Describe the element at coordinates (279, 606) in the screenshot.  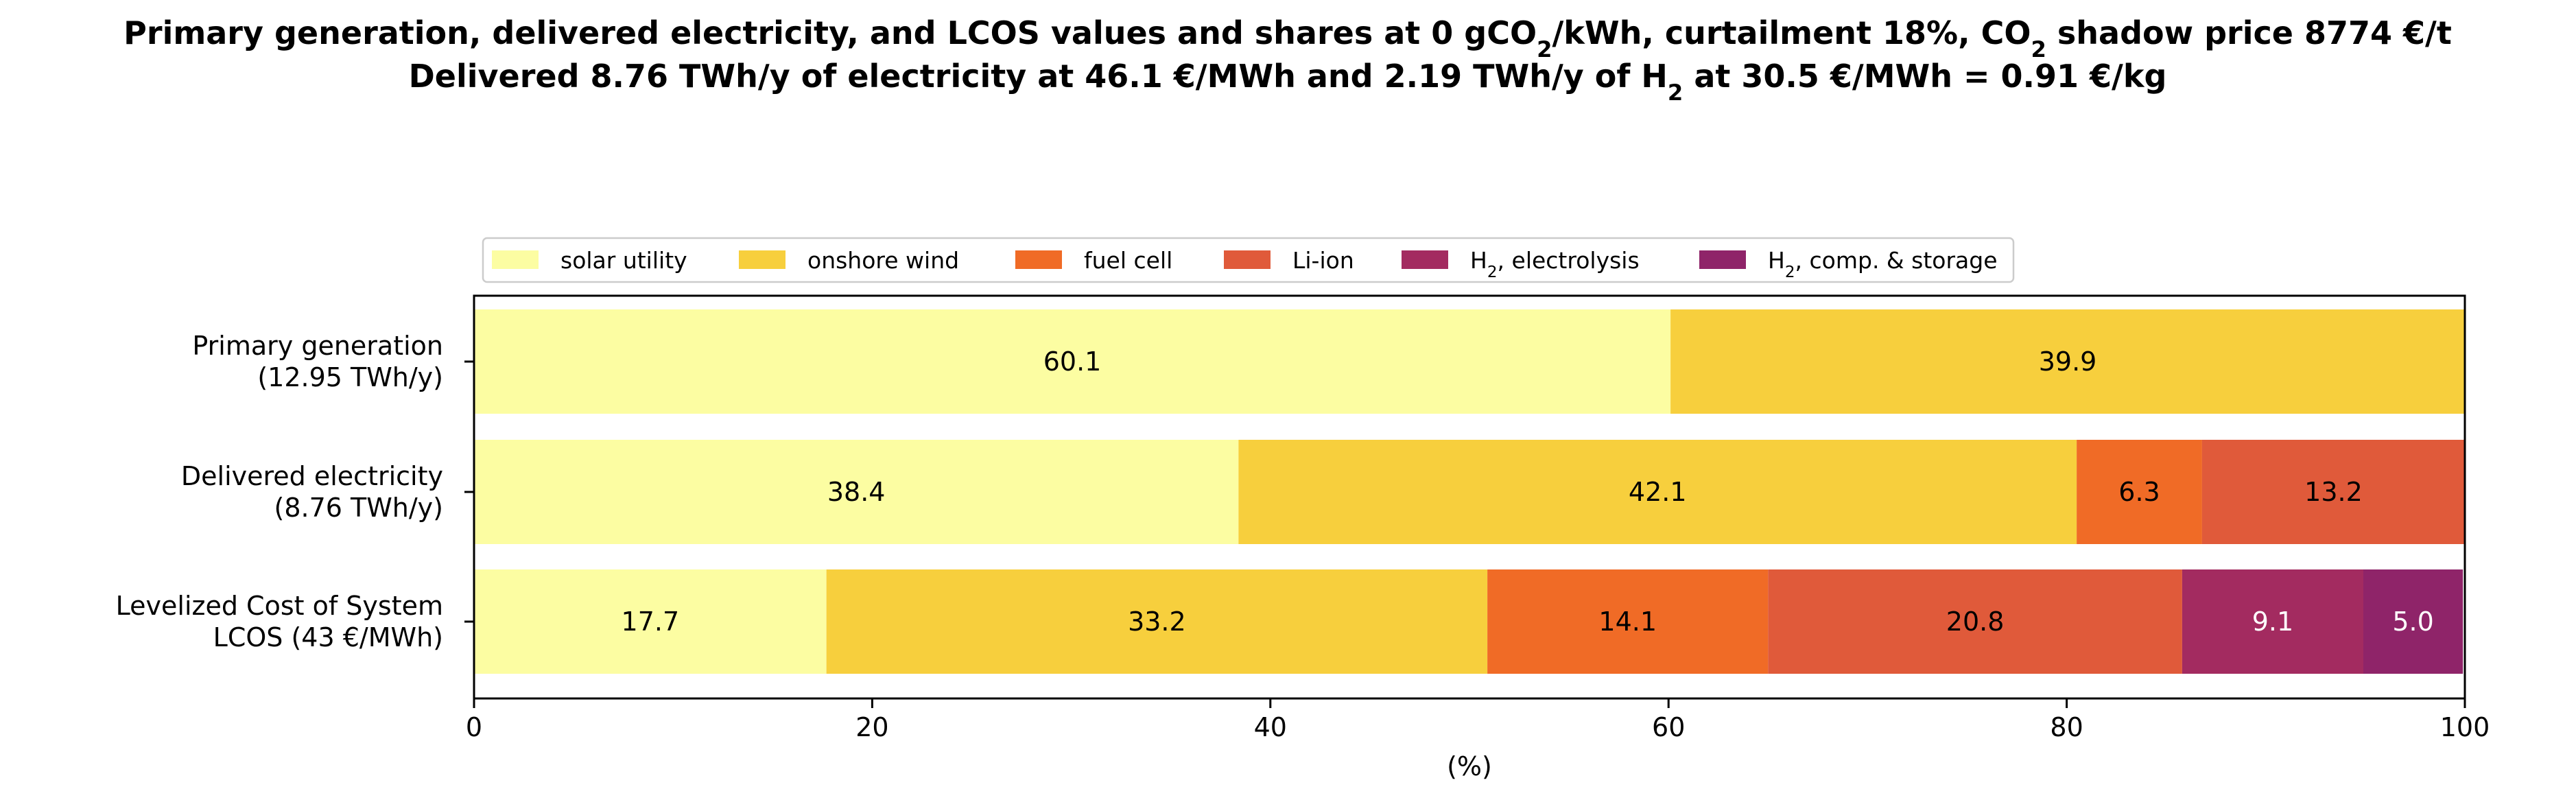
I see `y-tick-label: Levelized Cost of System` at that location.